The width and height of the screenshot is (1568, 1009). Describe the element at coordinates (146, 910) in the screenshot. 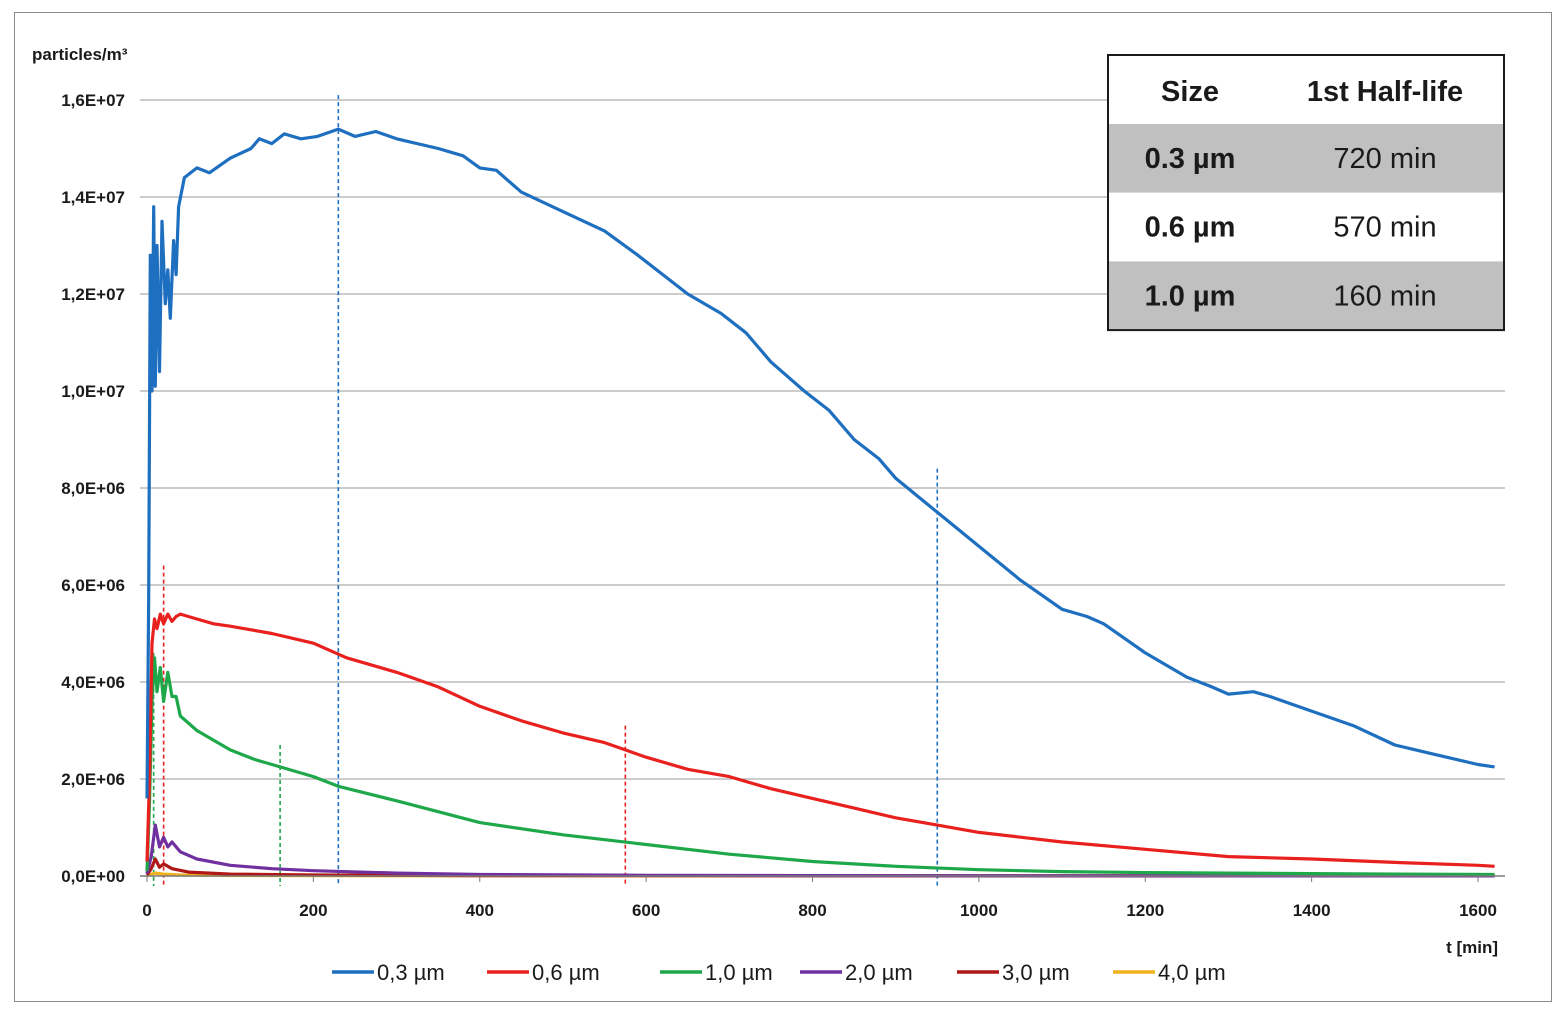

I see `x-tick-label: 0` at that location.